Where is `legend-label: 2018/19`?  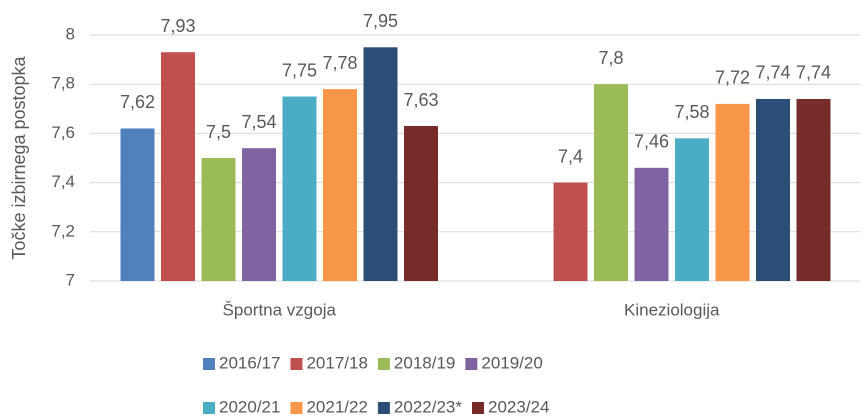
legend-label: 2018/19 is located at coordinates (424, 362).